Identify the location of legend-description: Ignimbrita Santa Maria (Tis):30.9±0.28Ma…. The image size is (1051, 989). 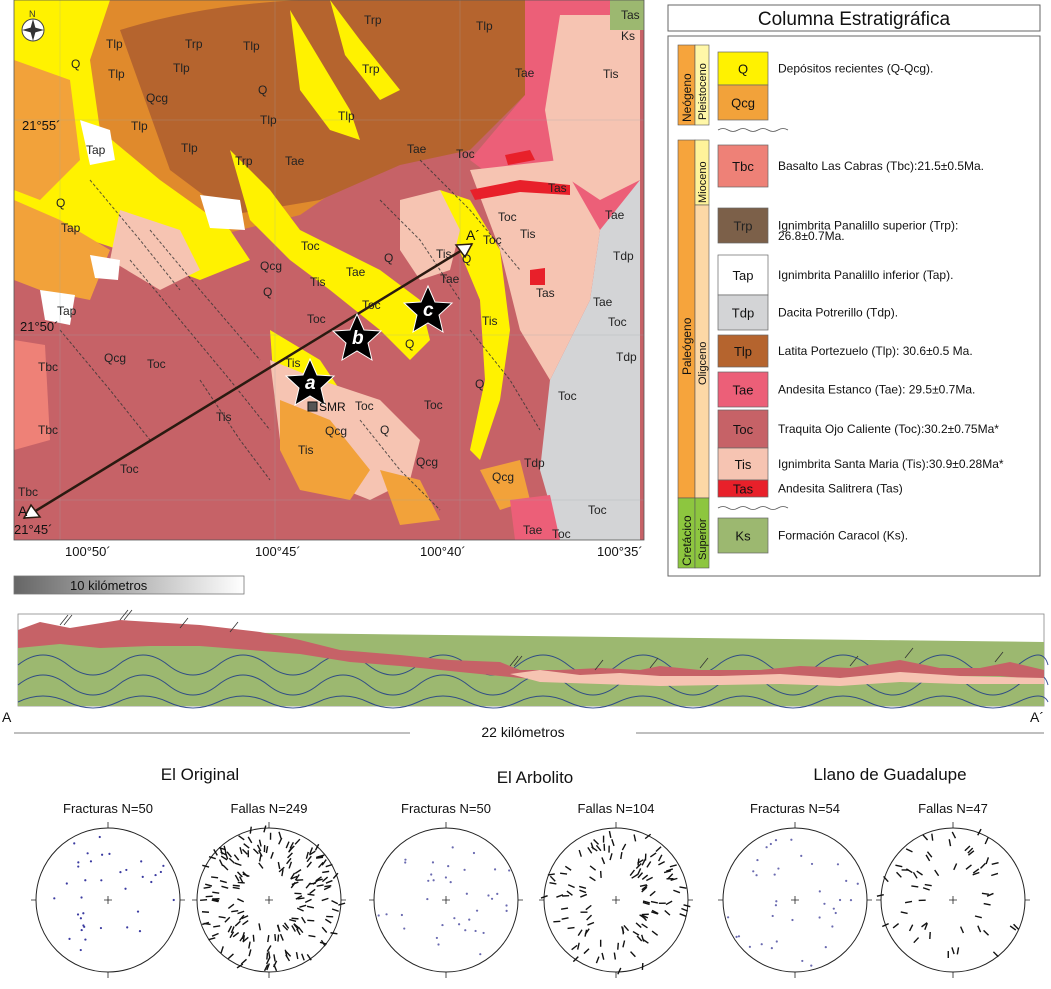
(891, 464).